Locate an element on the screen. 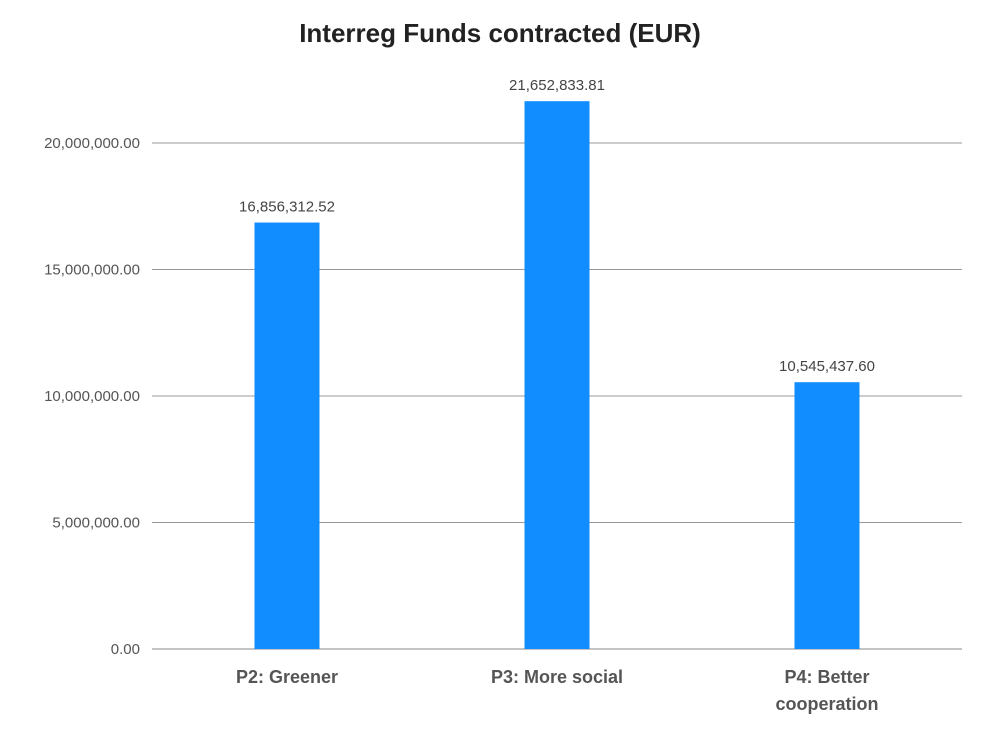 The image size is (1000, 750). x-tick-label-line: P2: Greener is located at coordinates (287, 677).